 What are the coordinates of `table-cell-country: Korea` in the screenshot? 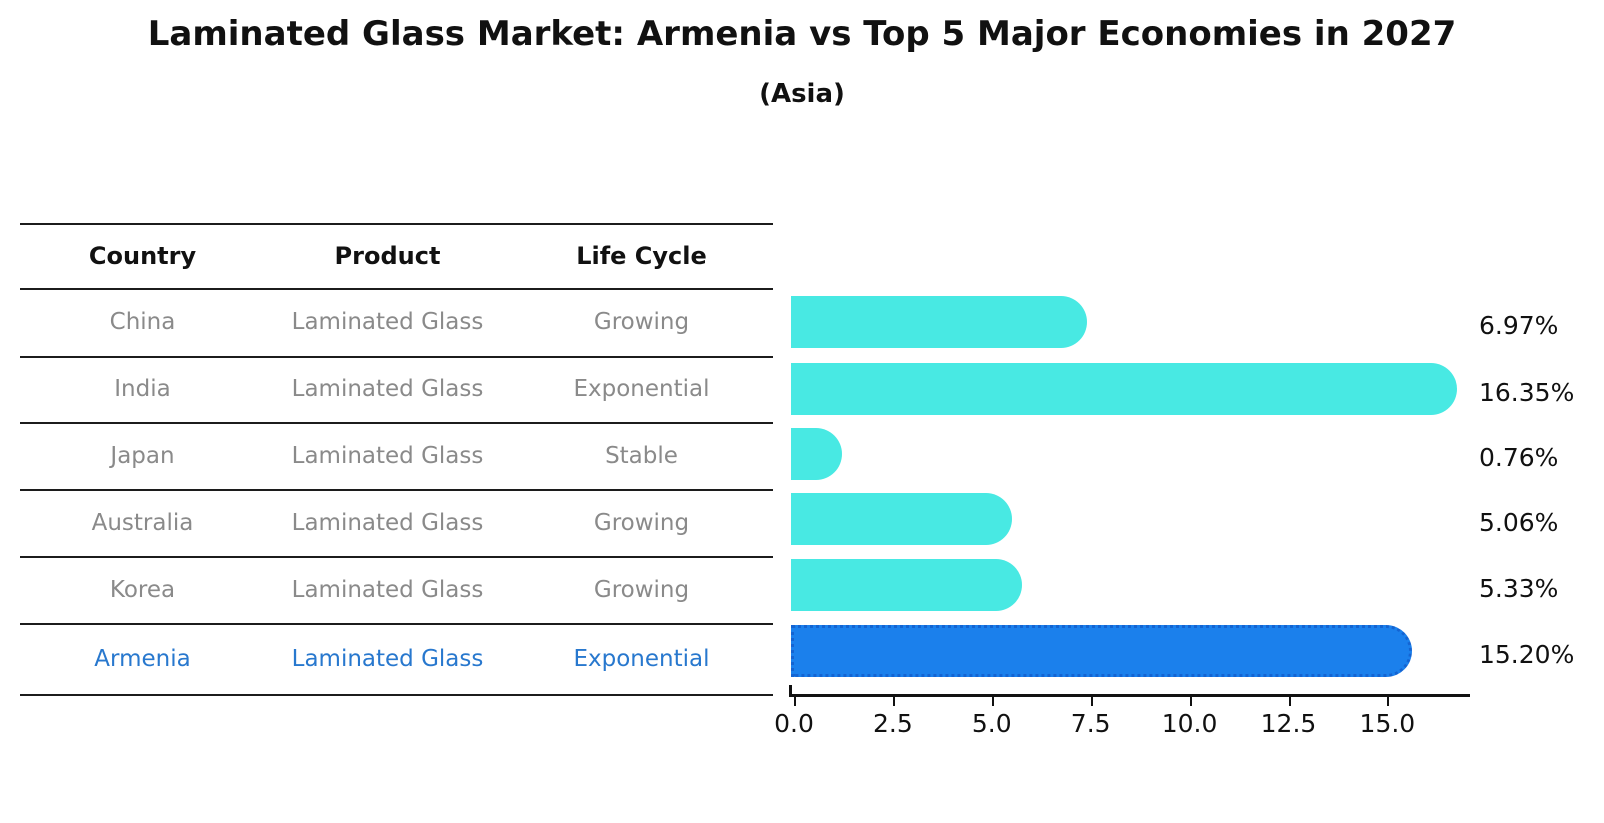 It's located at (142, 589).